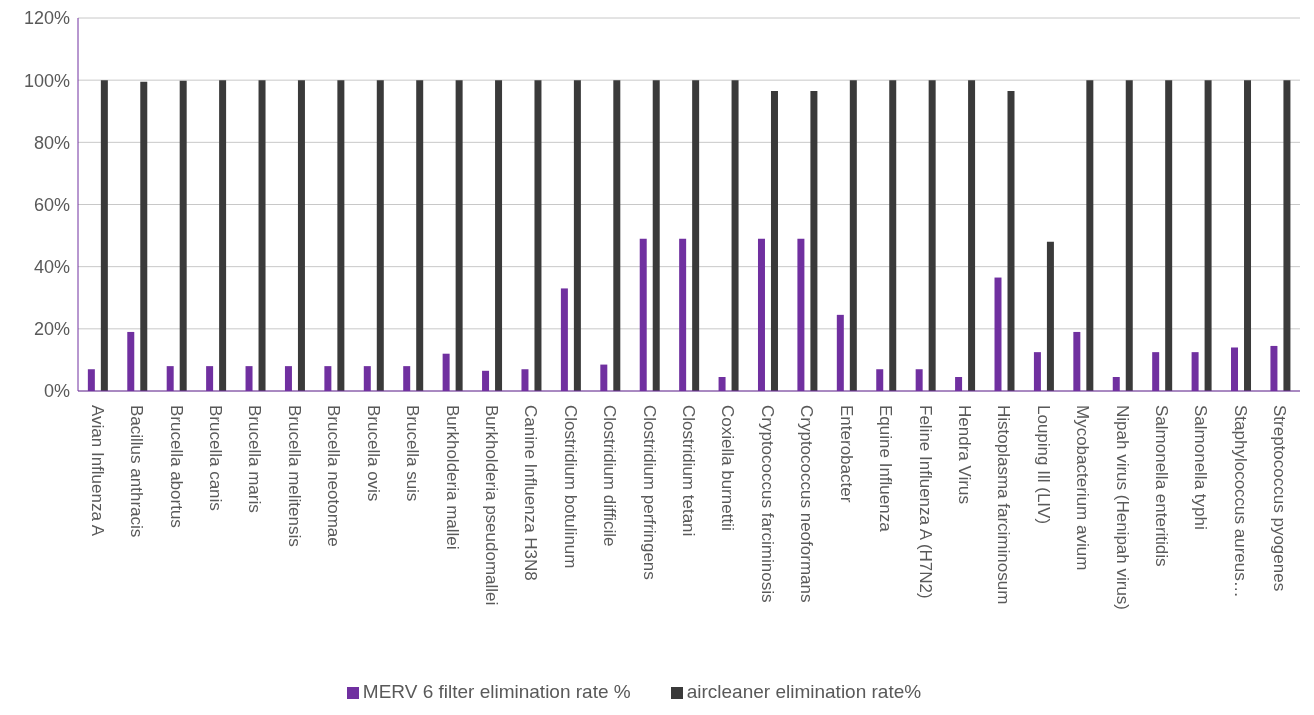 This screenshot has width=1314, height=715. Describe the element at coordinates (1004, 505) in the screenshot. I see `x-tick-label: Histoplasma farciminosum` at that location.